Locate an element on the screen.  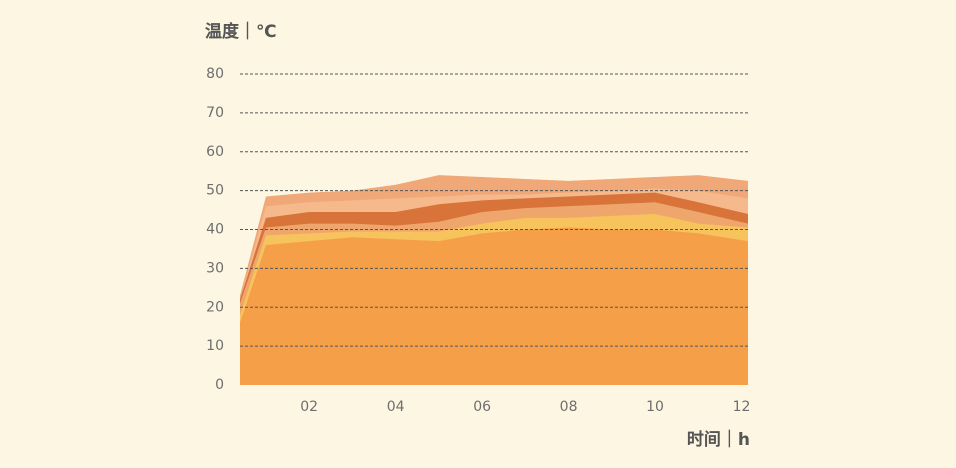
x-tick-label: 12 is located at coordinates (742, 407).